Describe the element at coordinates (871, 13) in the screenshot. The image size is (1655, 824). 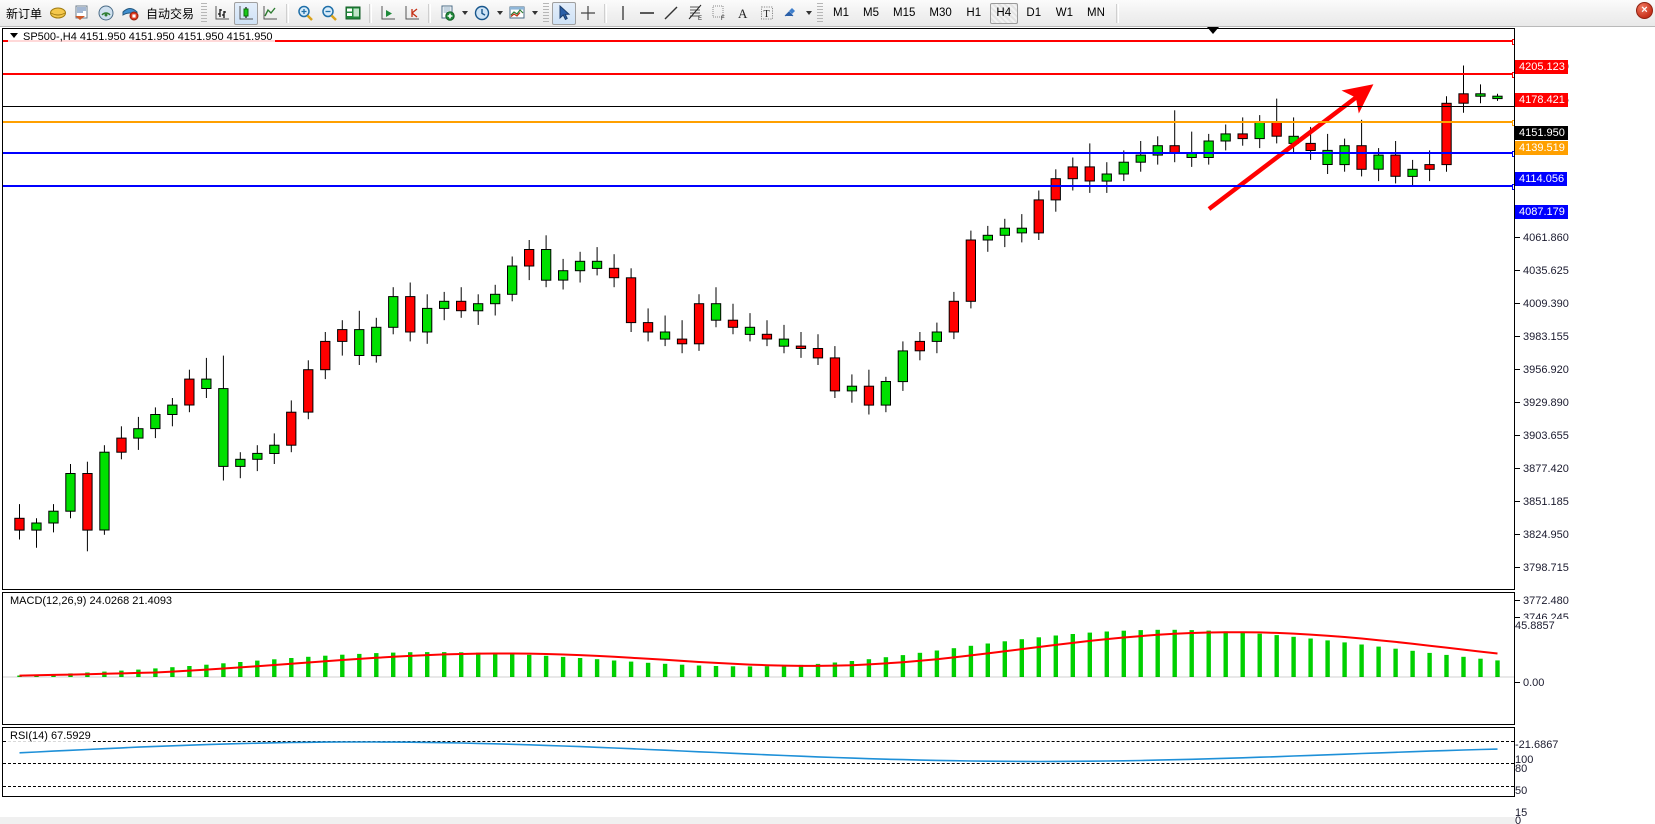
I see `timeframe-m5: M5` at that location.